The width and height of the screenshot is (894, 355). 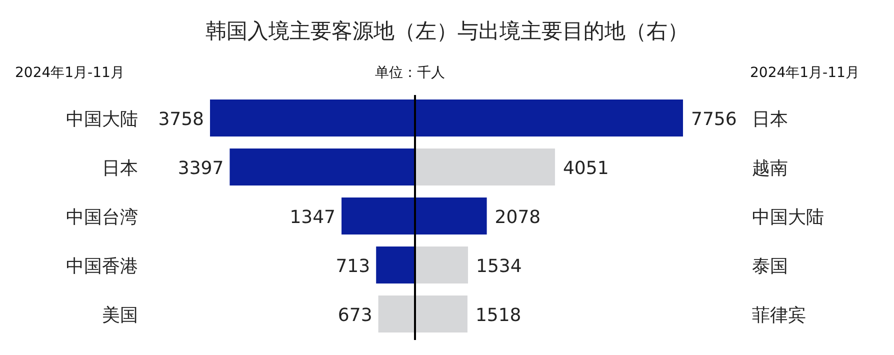 I want to click on data-label: 713, so click(x=353, y=266).